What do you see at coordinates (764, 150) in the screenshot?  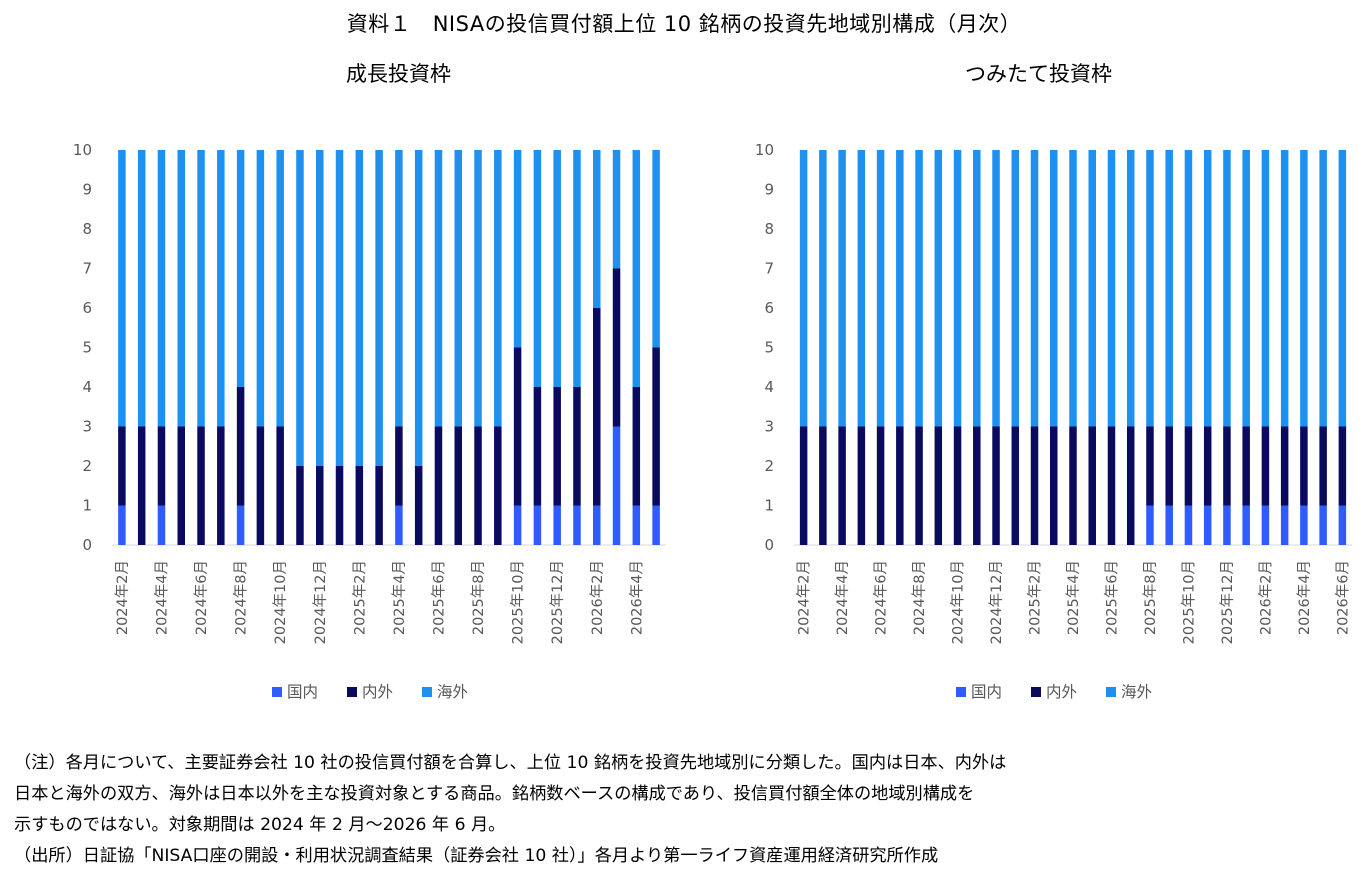 I see `y-tick-label: 10` at bounding box center [764, 150].